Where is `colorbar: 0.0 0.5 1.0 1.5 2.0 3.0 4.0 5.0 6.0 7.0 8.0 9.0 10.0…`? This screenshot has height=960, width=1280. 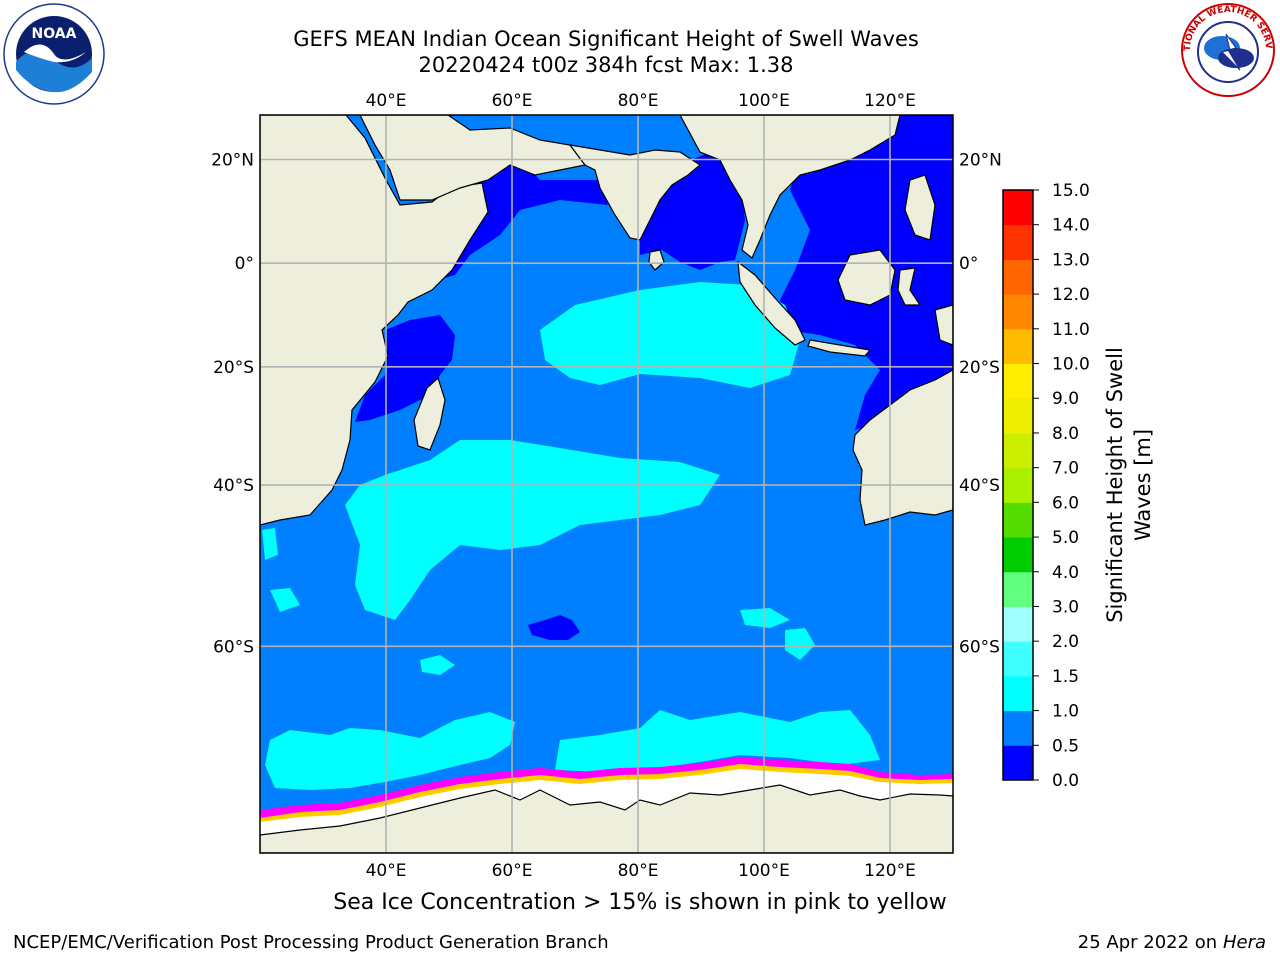 colorbar: 0.0 0.5 1.0 1.5 2.0 3.0 4.0 5.0 6.0 7.0 8.0 9.0 10.0… is located at coordinates (1046, 486).